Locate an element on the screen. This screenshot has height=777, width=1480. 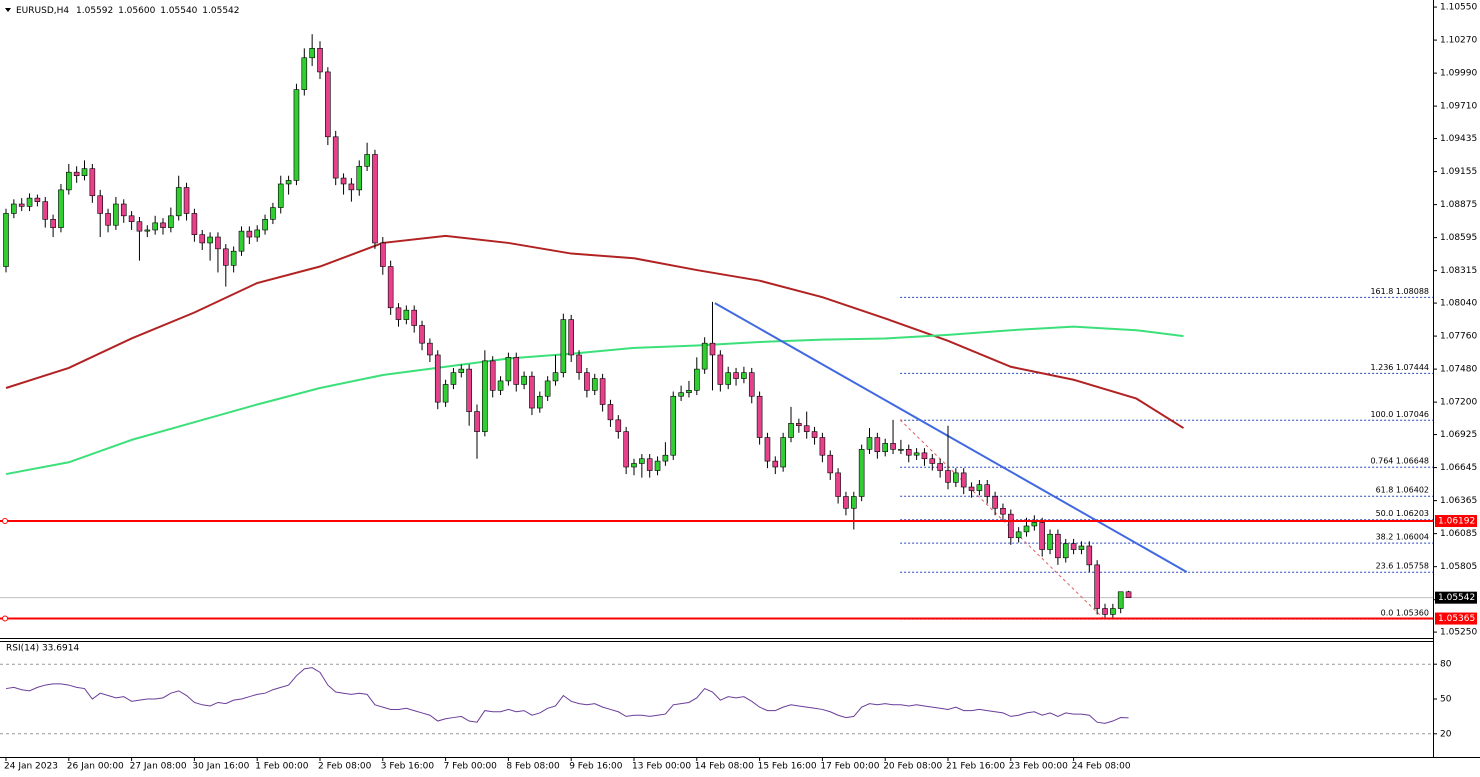
x-tick-label: 17 Feb 00:00 is located at coordinates (849, 767).